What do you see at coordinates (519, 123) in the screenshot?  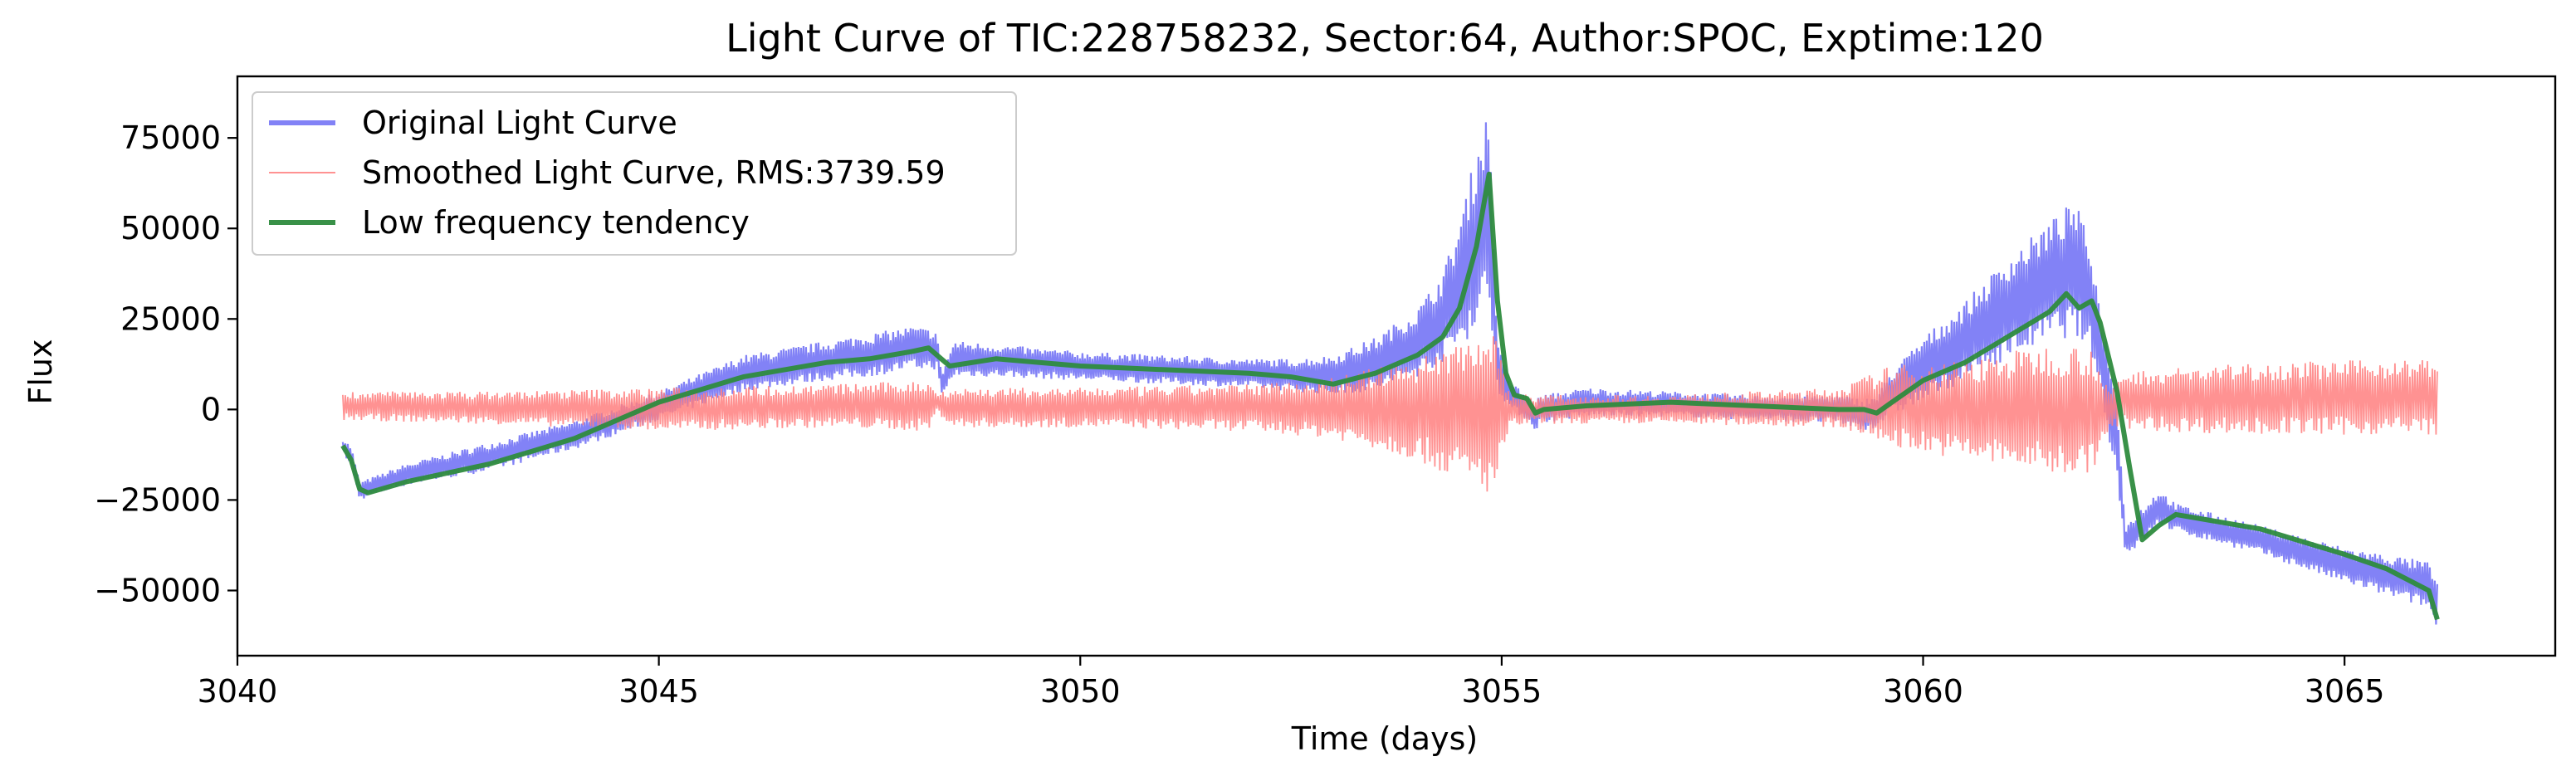 I see `legend-label-original-light-curve: Original Light Curve` at bounding box center [519, 123].